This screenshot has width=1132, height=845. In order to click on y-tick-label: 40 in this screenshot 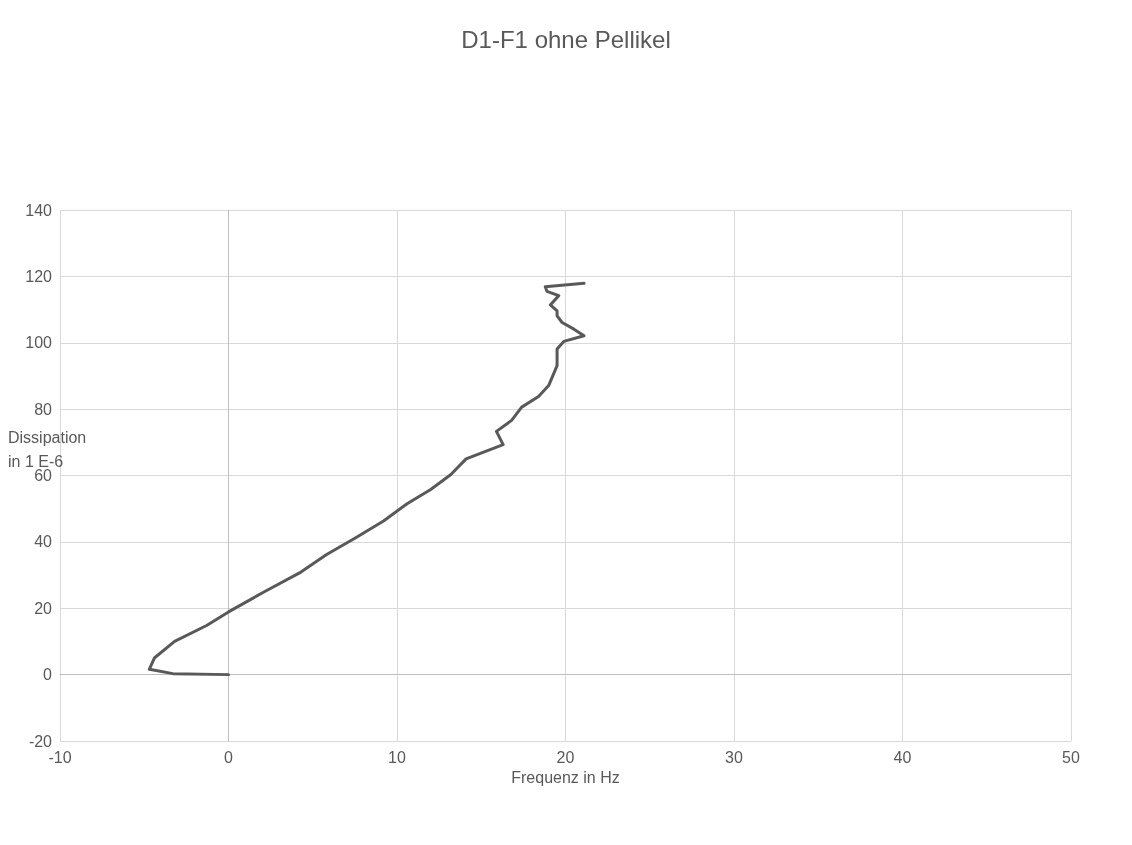, I will do `click(43, 542)`.